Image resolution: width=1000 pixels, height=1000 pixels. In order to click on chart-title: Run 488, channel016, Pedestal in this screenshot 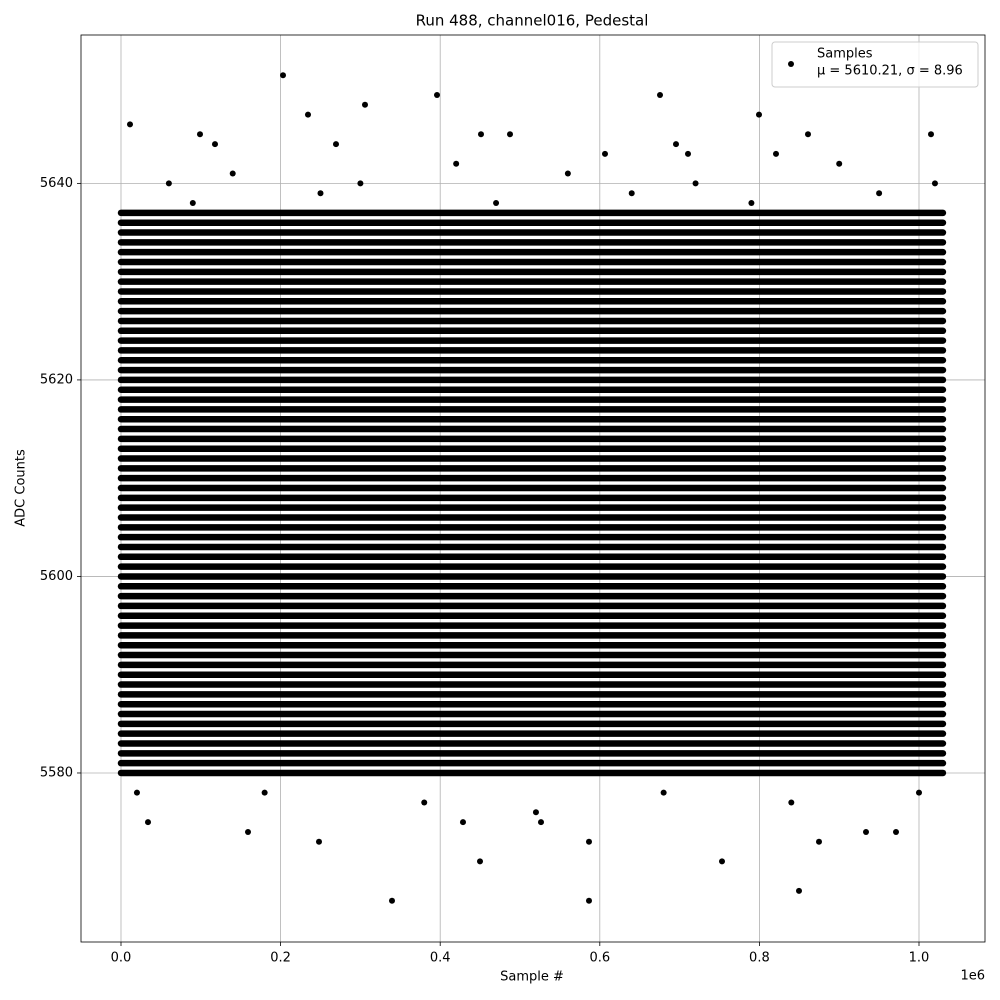, I will do `click(532, 21)`.